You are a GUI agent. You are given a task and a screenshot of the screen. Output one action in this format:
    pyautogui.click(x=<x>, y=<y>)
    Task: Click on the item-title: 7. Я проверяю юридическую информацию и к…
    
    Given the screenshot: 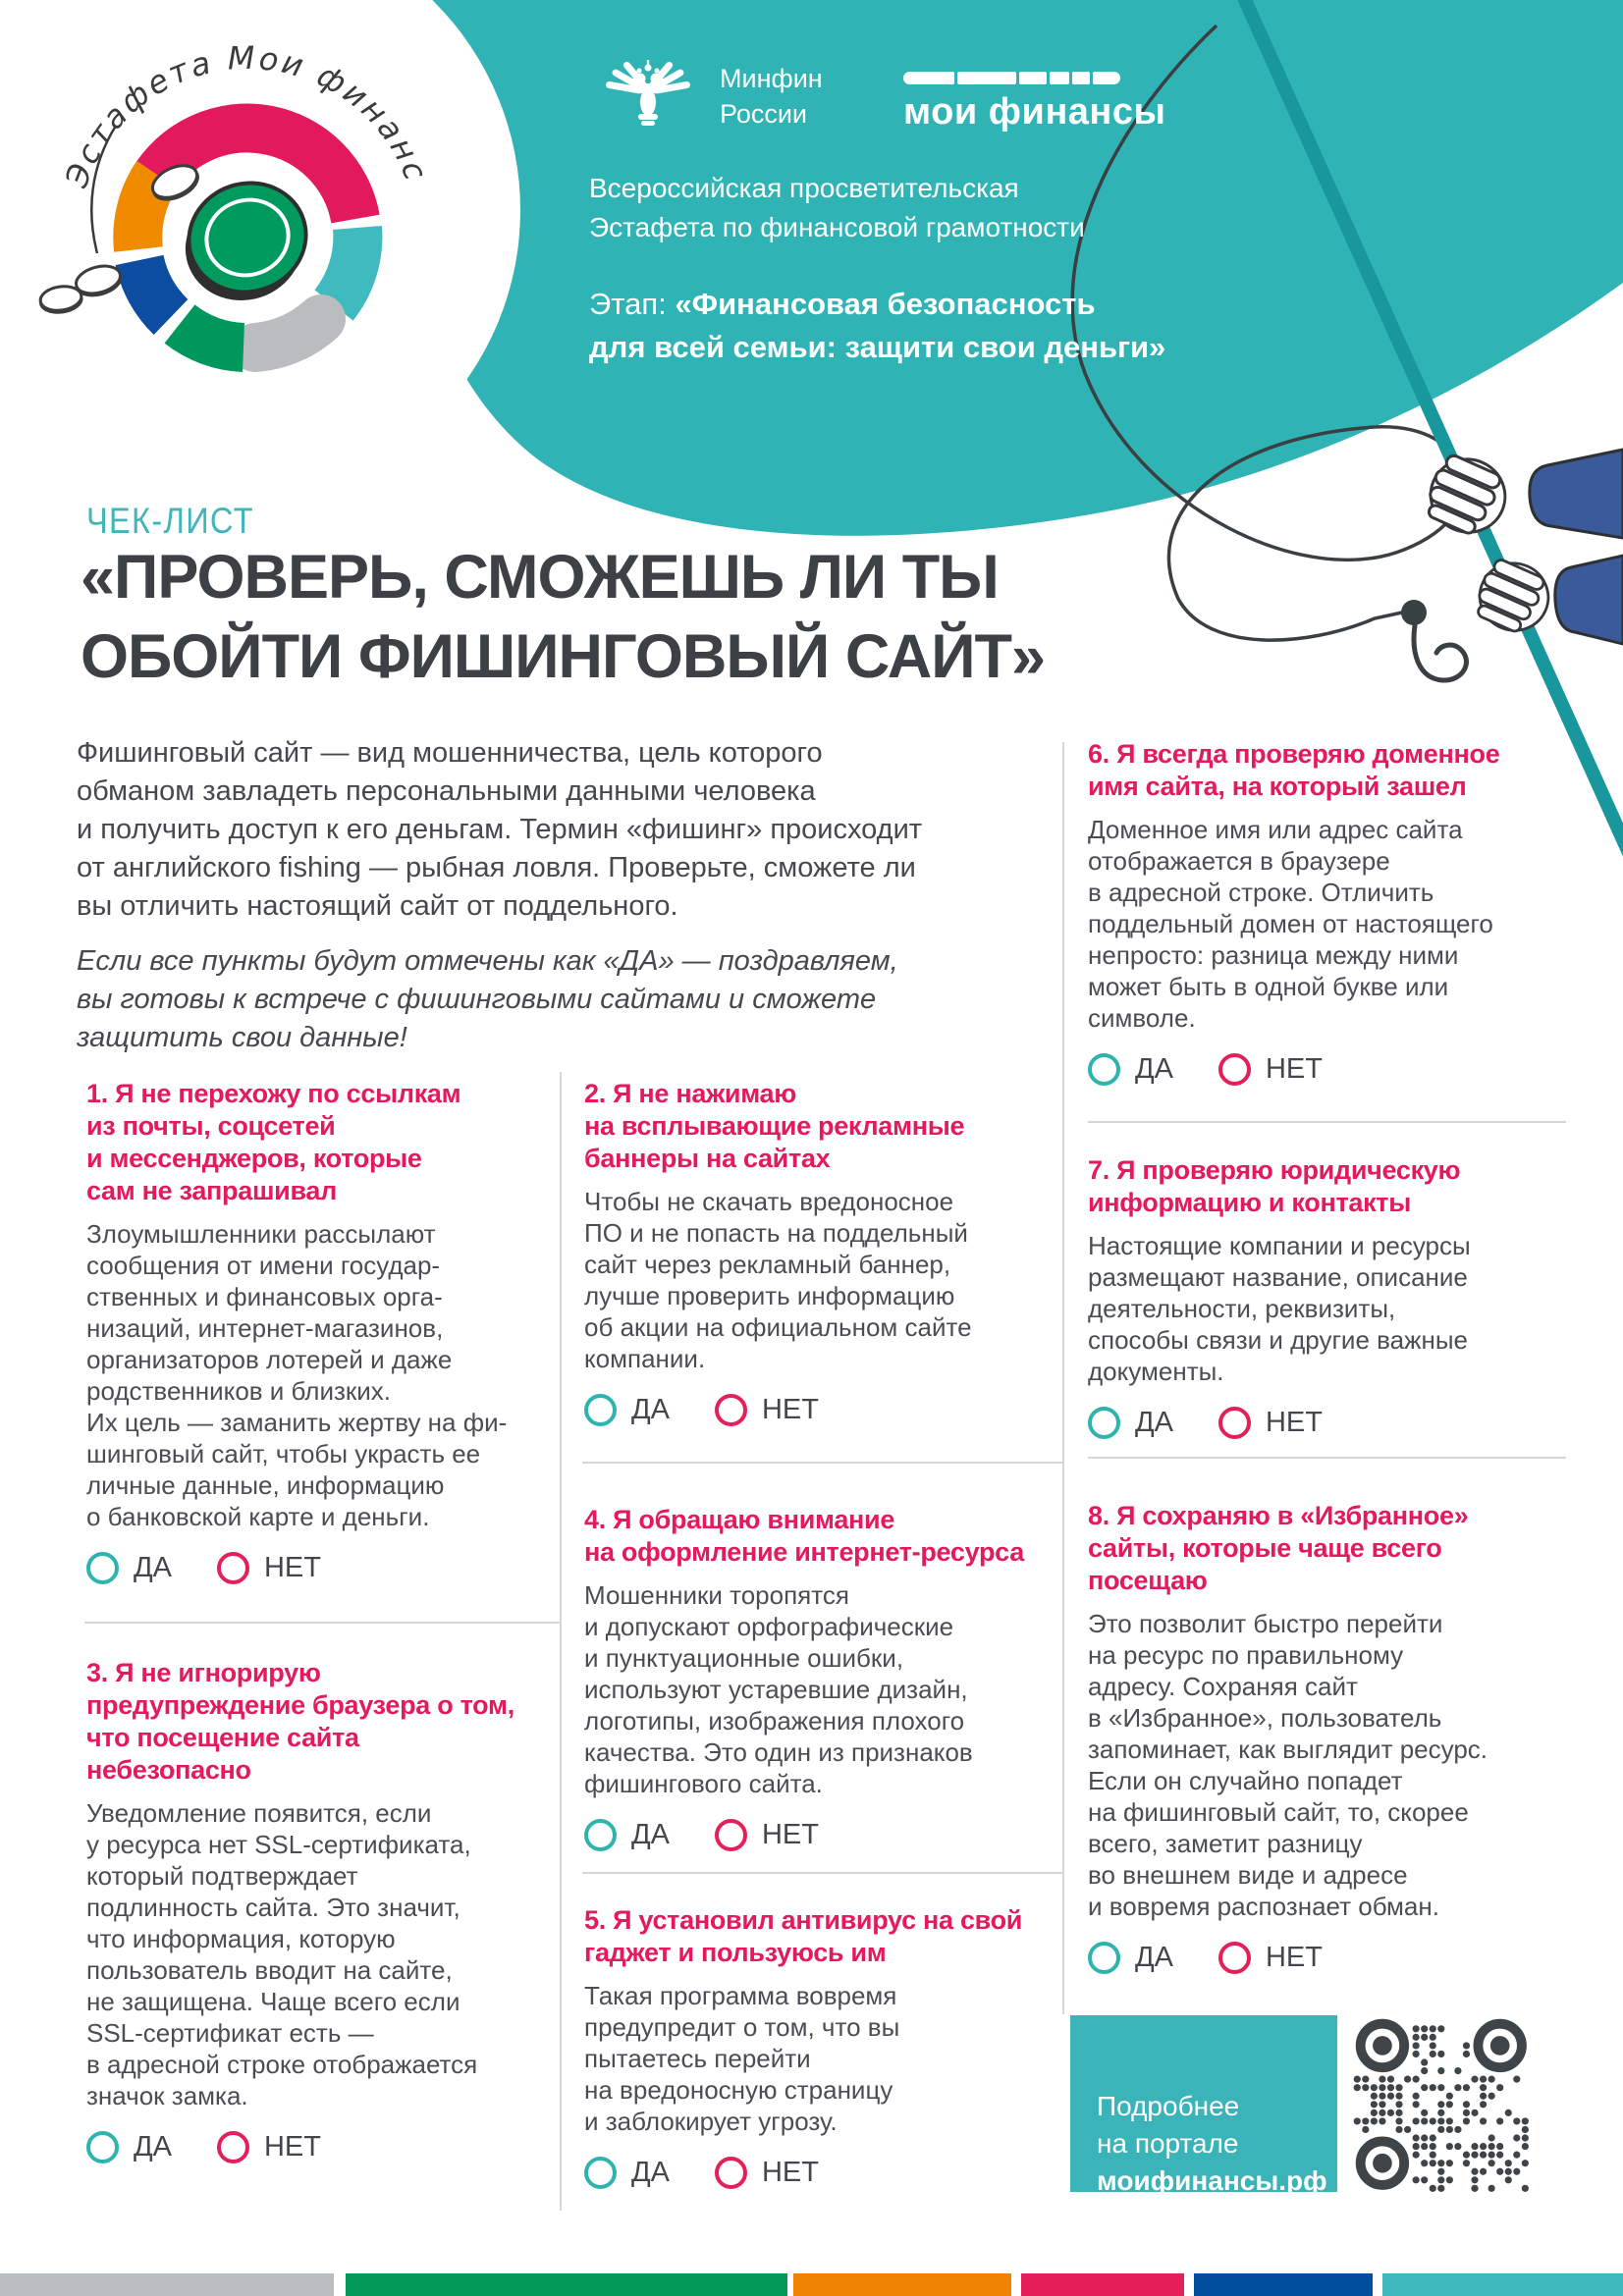 What is the action you would take?
    pyautogui.click(x=1274, y=1186)
    